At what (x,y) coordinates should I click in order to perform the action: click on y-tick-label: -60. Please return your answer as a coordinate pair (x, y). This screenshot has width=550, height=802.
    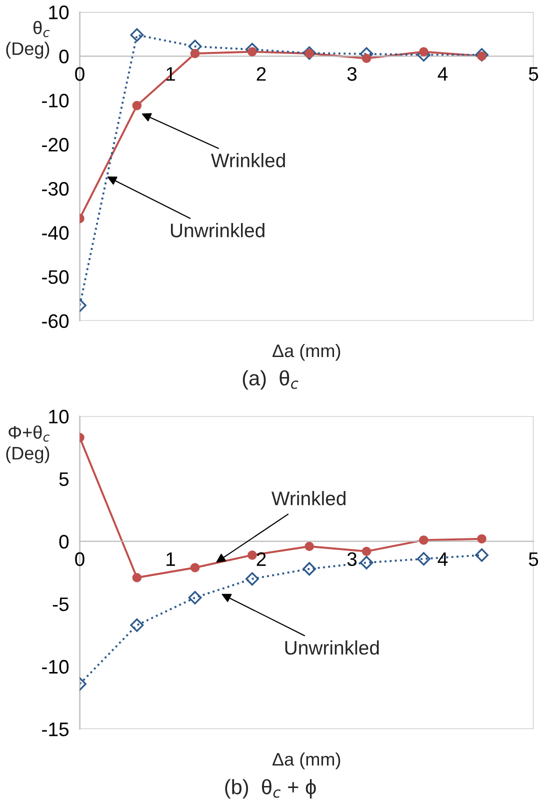
    Looking at the image, I should click on (55, 321).